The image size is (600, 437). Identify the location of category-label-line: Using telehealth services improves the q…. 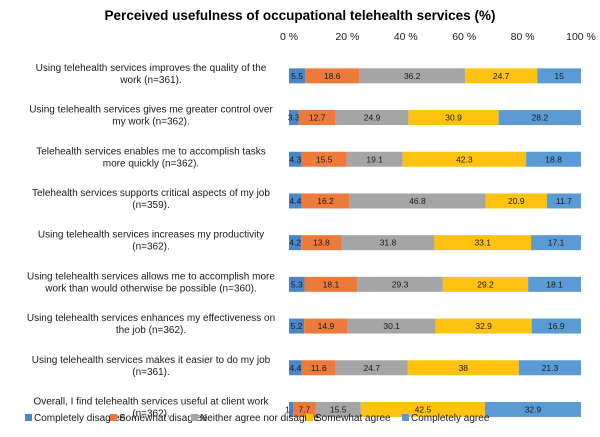
(151, 68).